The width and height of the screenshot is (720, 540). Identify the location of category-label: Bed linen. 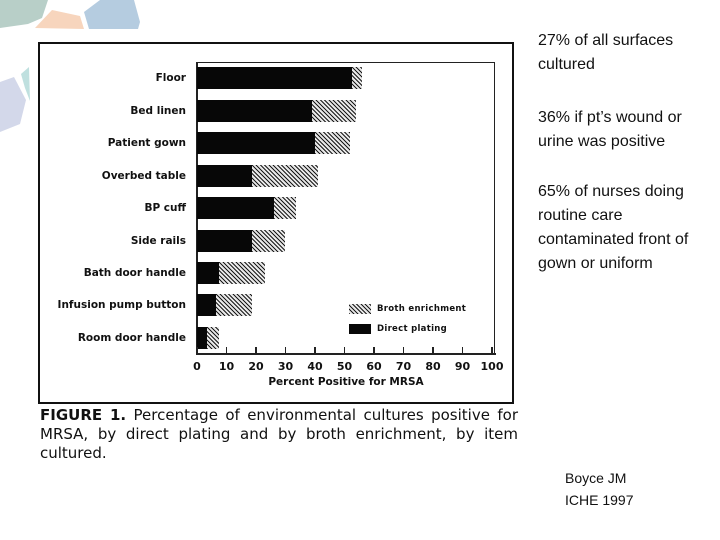
(158, 111).